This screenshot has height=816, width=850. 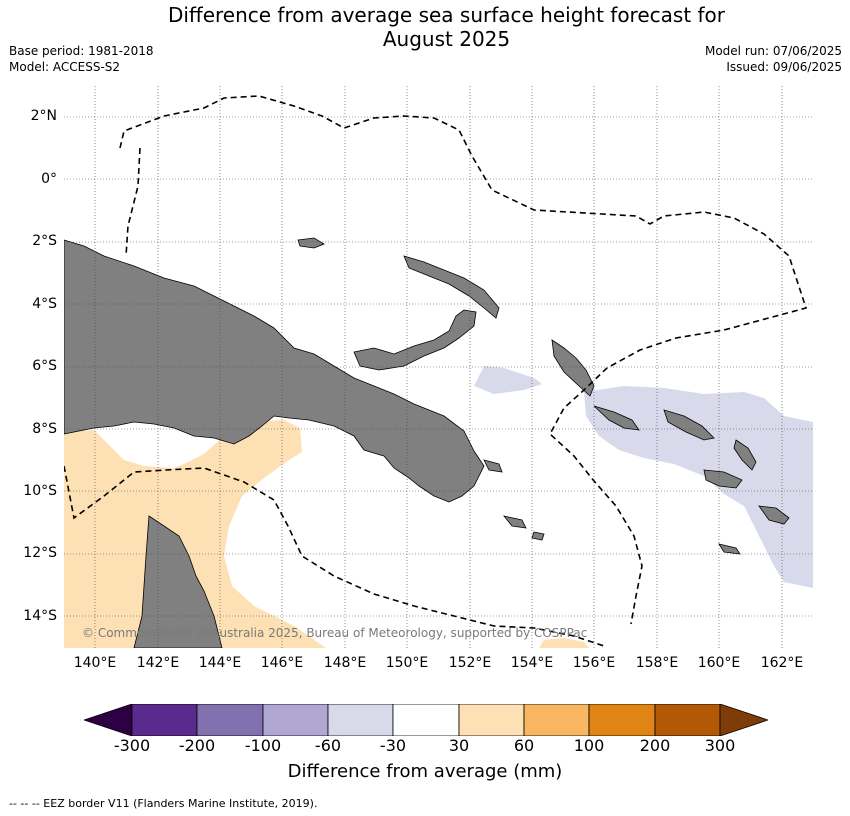 I want to click on anomaly-region-minus60-minus30-mm, so click(x=698, y=487).